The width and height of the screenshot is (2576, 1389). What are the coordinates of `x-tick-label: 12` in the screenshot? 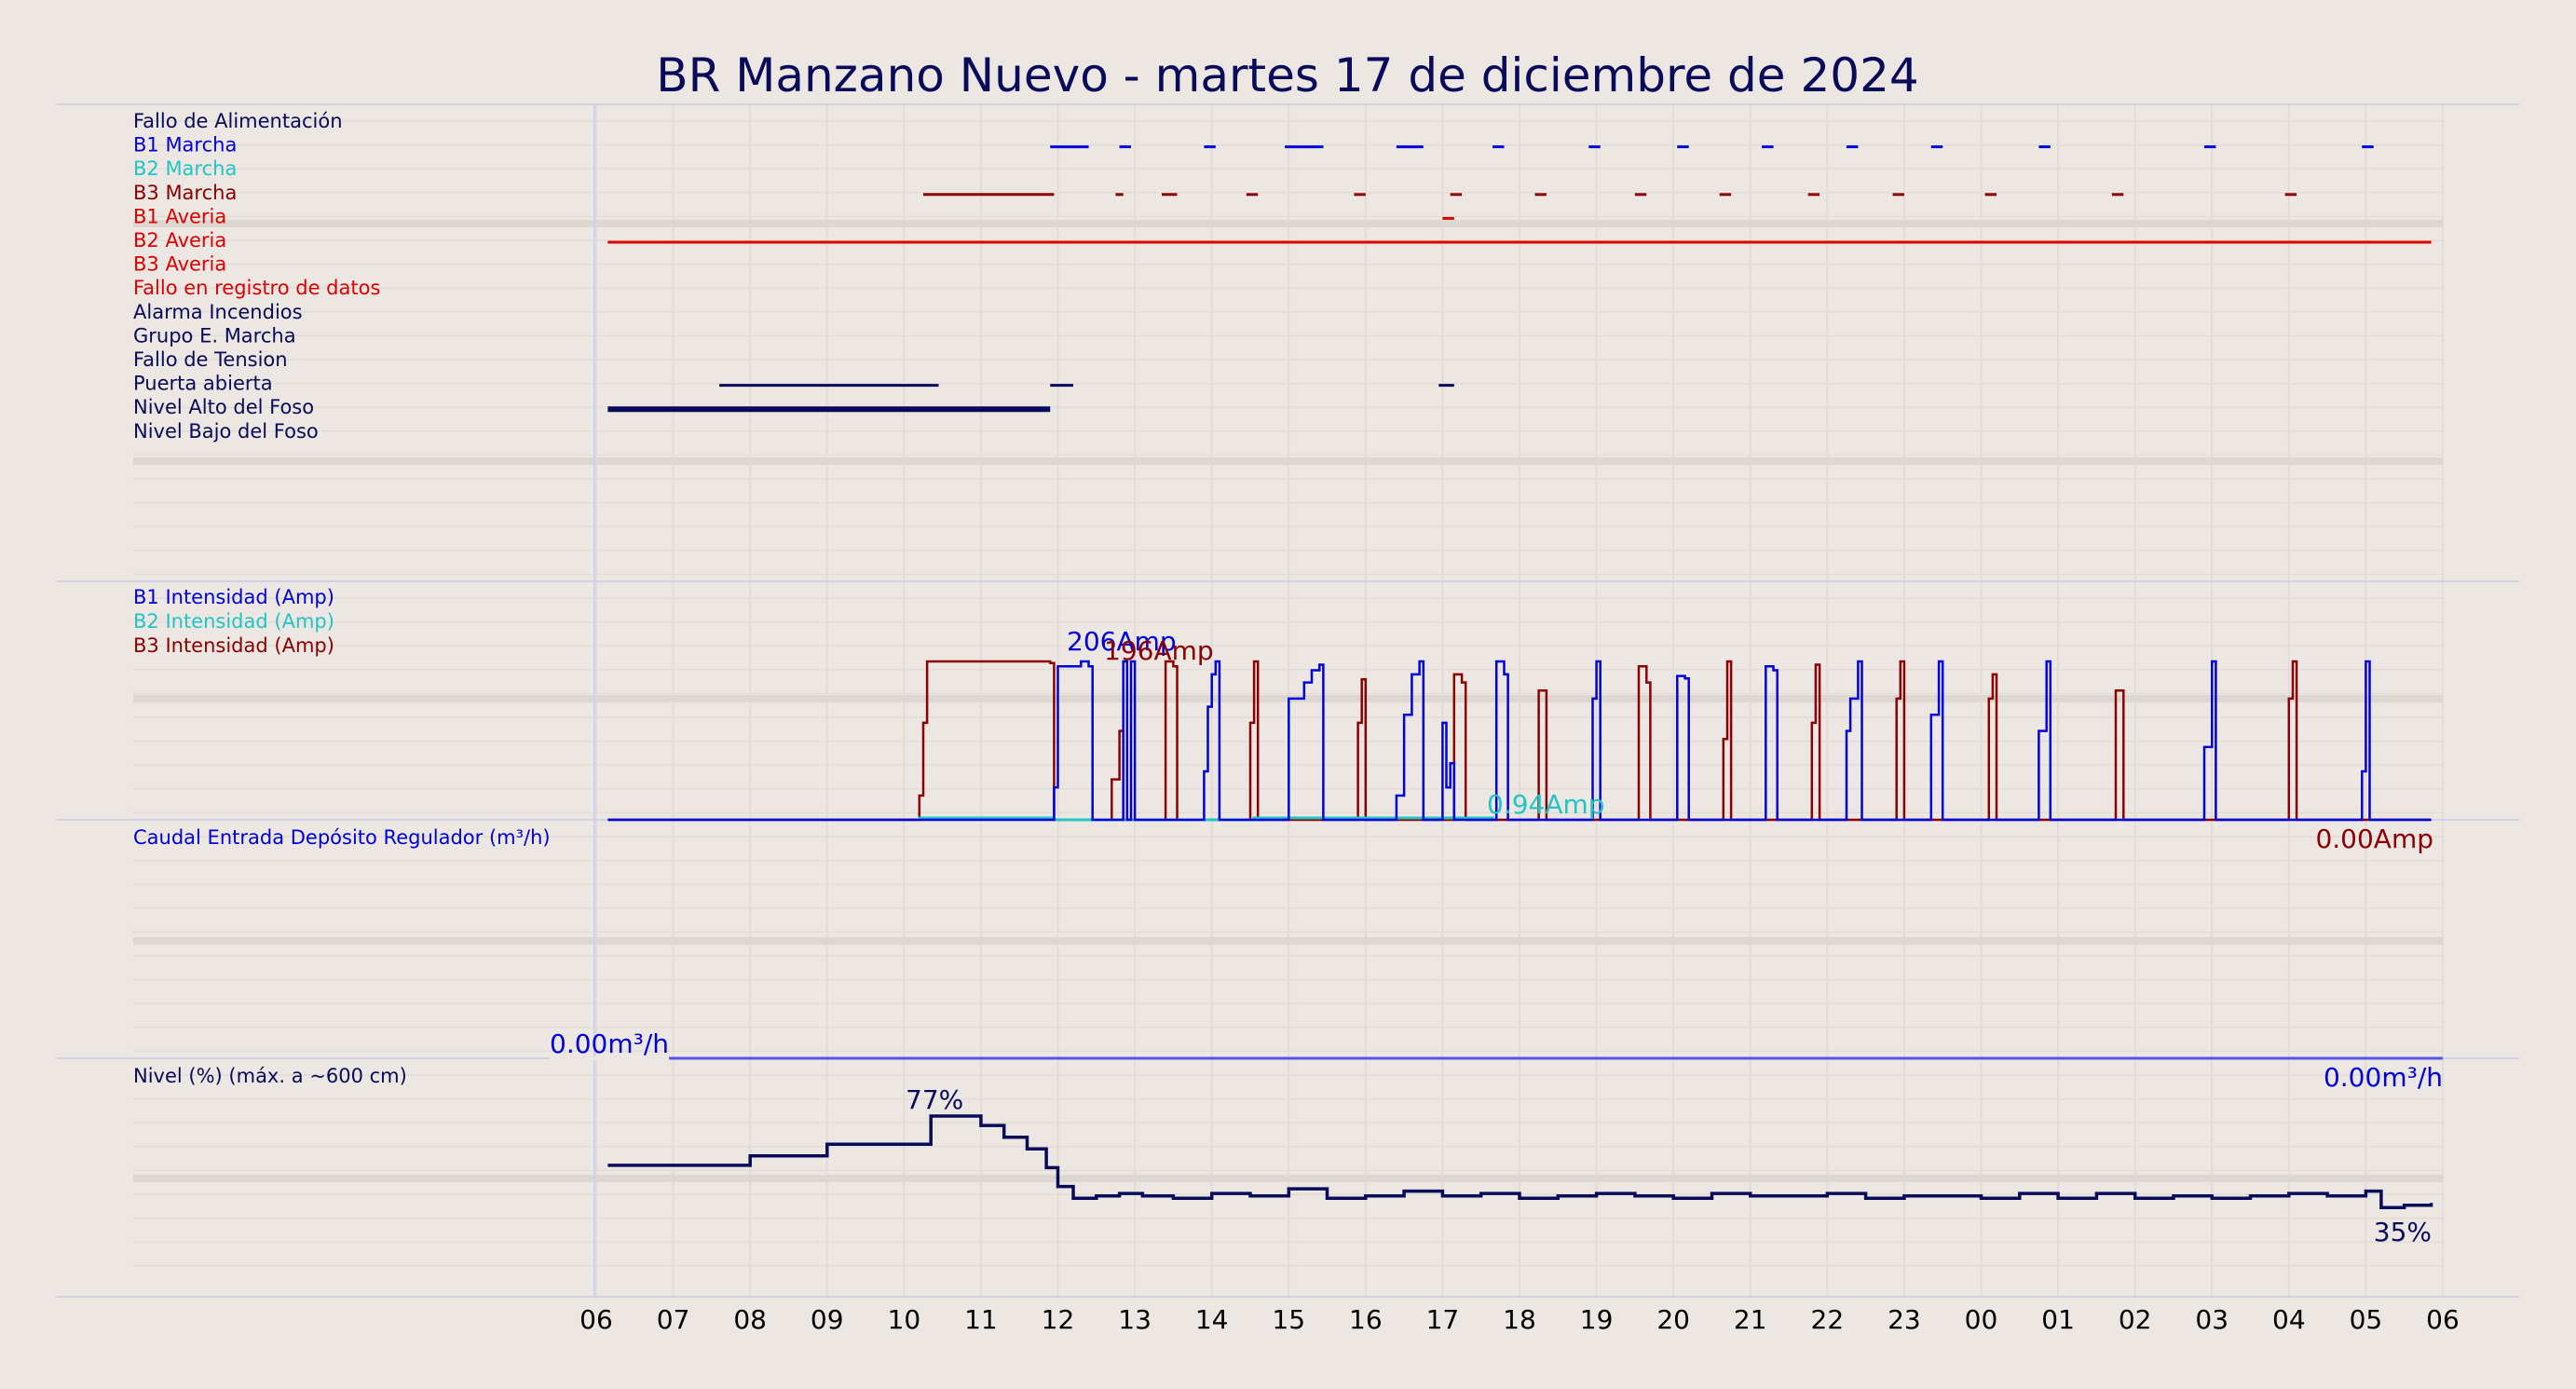 It's located at (1058, 1319).